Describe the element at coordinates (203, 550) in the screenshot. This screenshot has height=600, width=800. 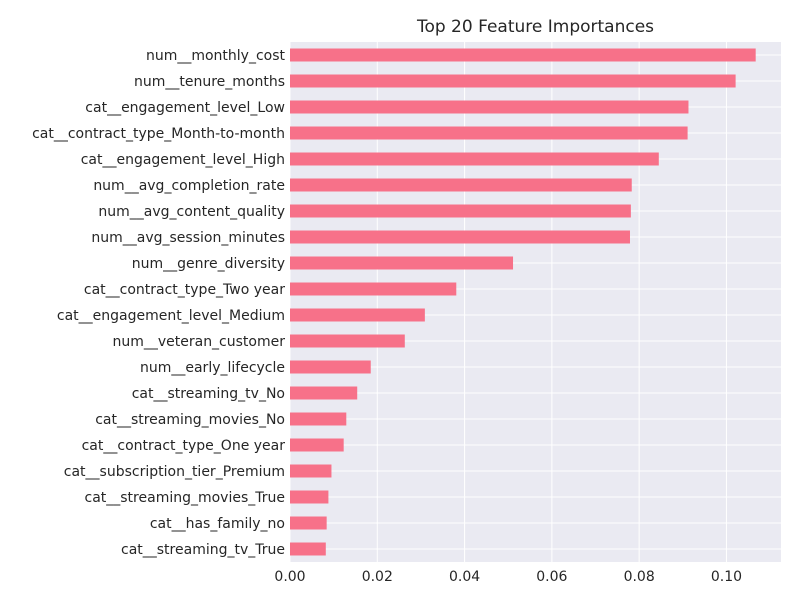
I see `y-tick-label: cat__streaming_tv_True` at that location.